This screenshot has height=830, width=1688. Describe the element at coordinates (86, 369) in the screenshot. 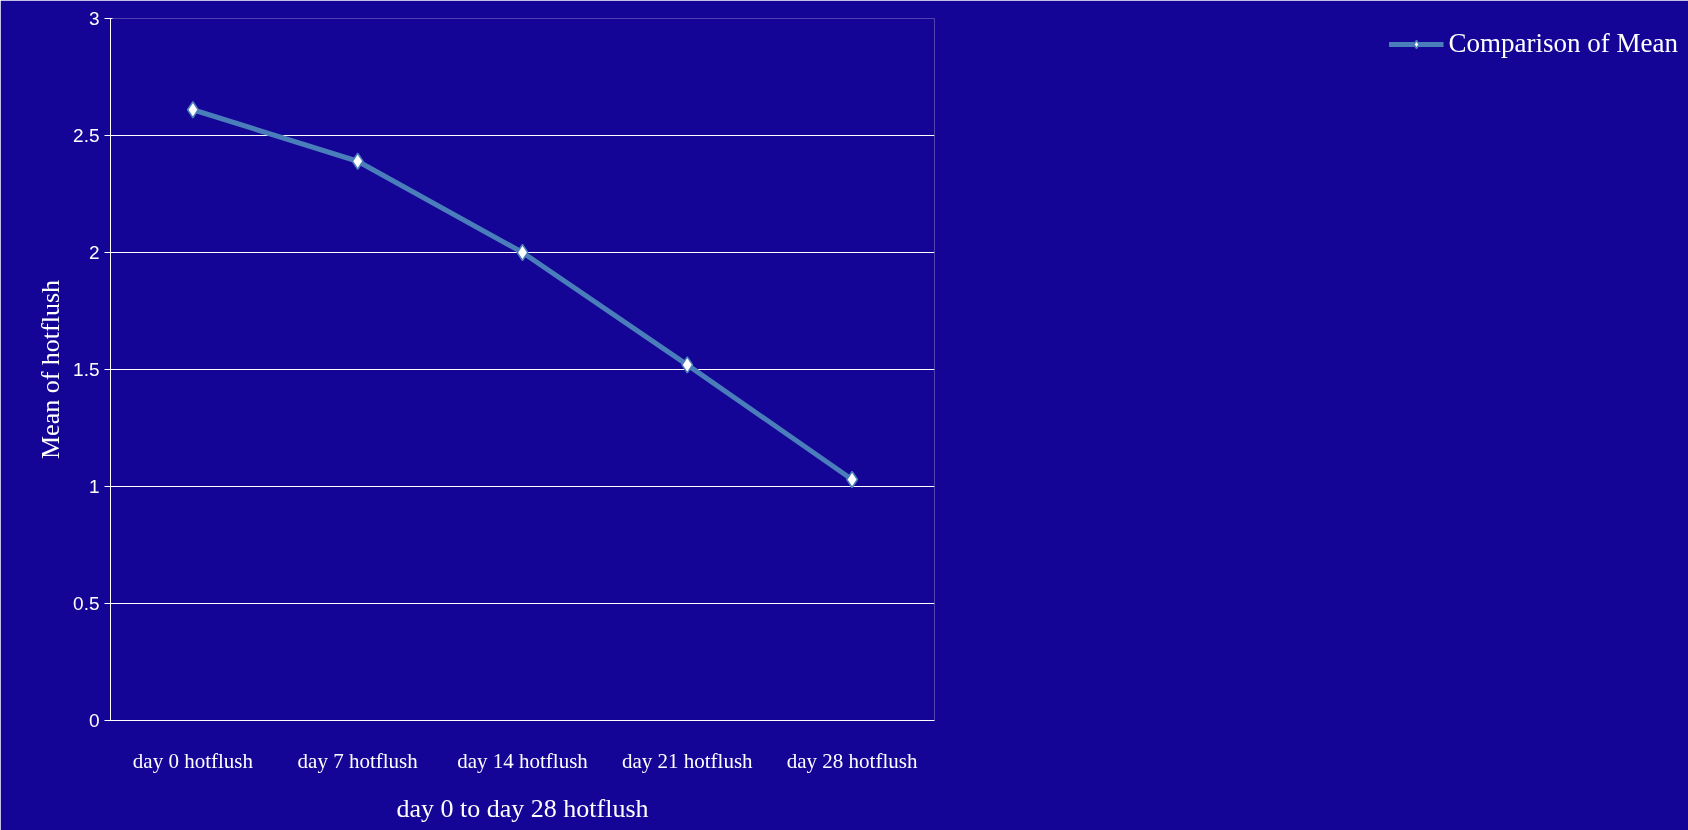

I see `y-tick-label: 1.5` at that location.